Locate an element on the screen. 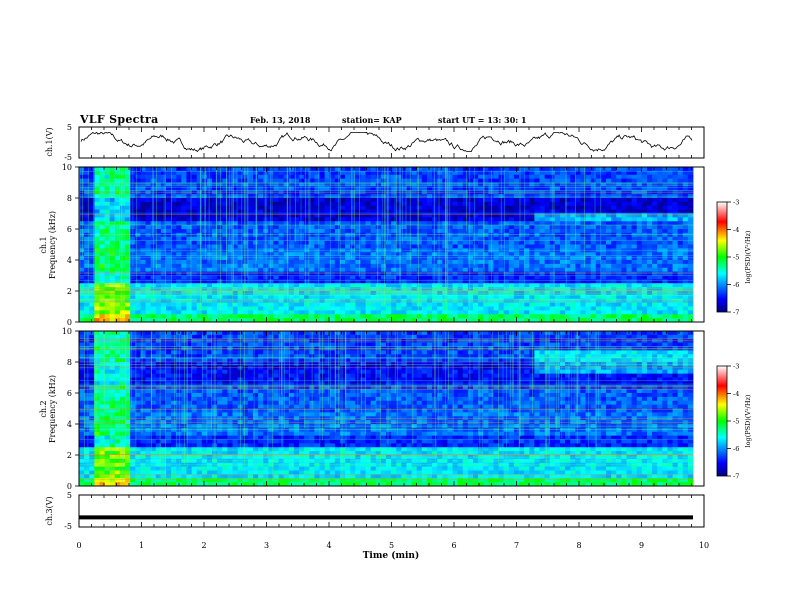 The image size is (792, 612). ch1-colorbar: -3 -4 -5 -6 -7 log(PSD)(V²/Hz) is located at coordinates (734, 258).